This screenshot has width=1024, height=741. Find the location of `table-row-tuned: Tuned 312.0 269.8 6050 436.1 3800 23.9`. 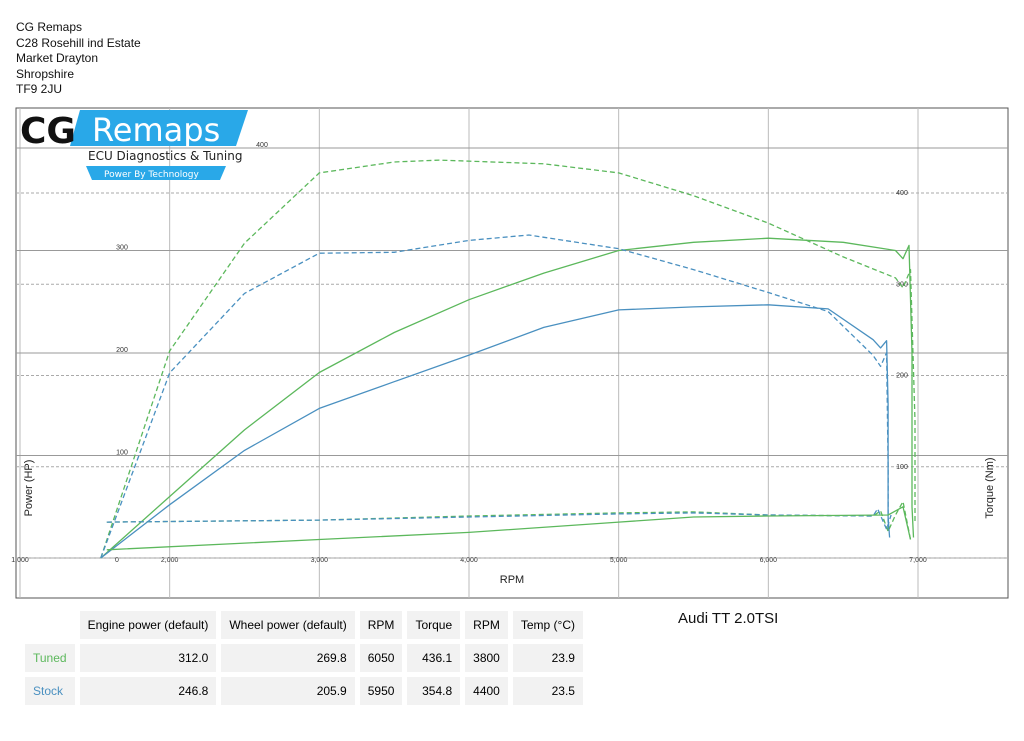

table-row-tuned: Tuned 312.0 269.8 6050 436.1 3800 23.9 is located at coordinates (304, 658).